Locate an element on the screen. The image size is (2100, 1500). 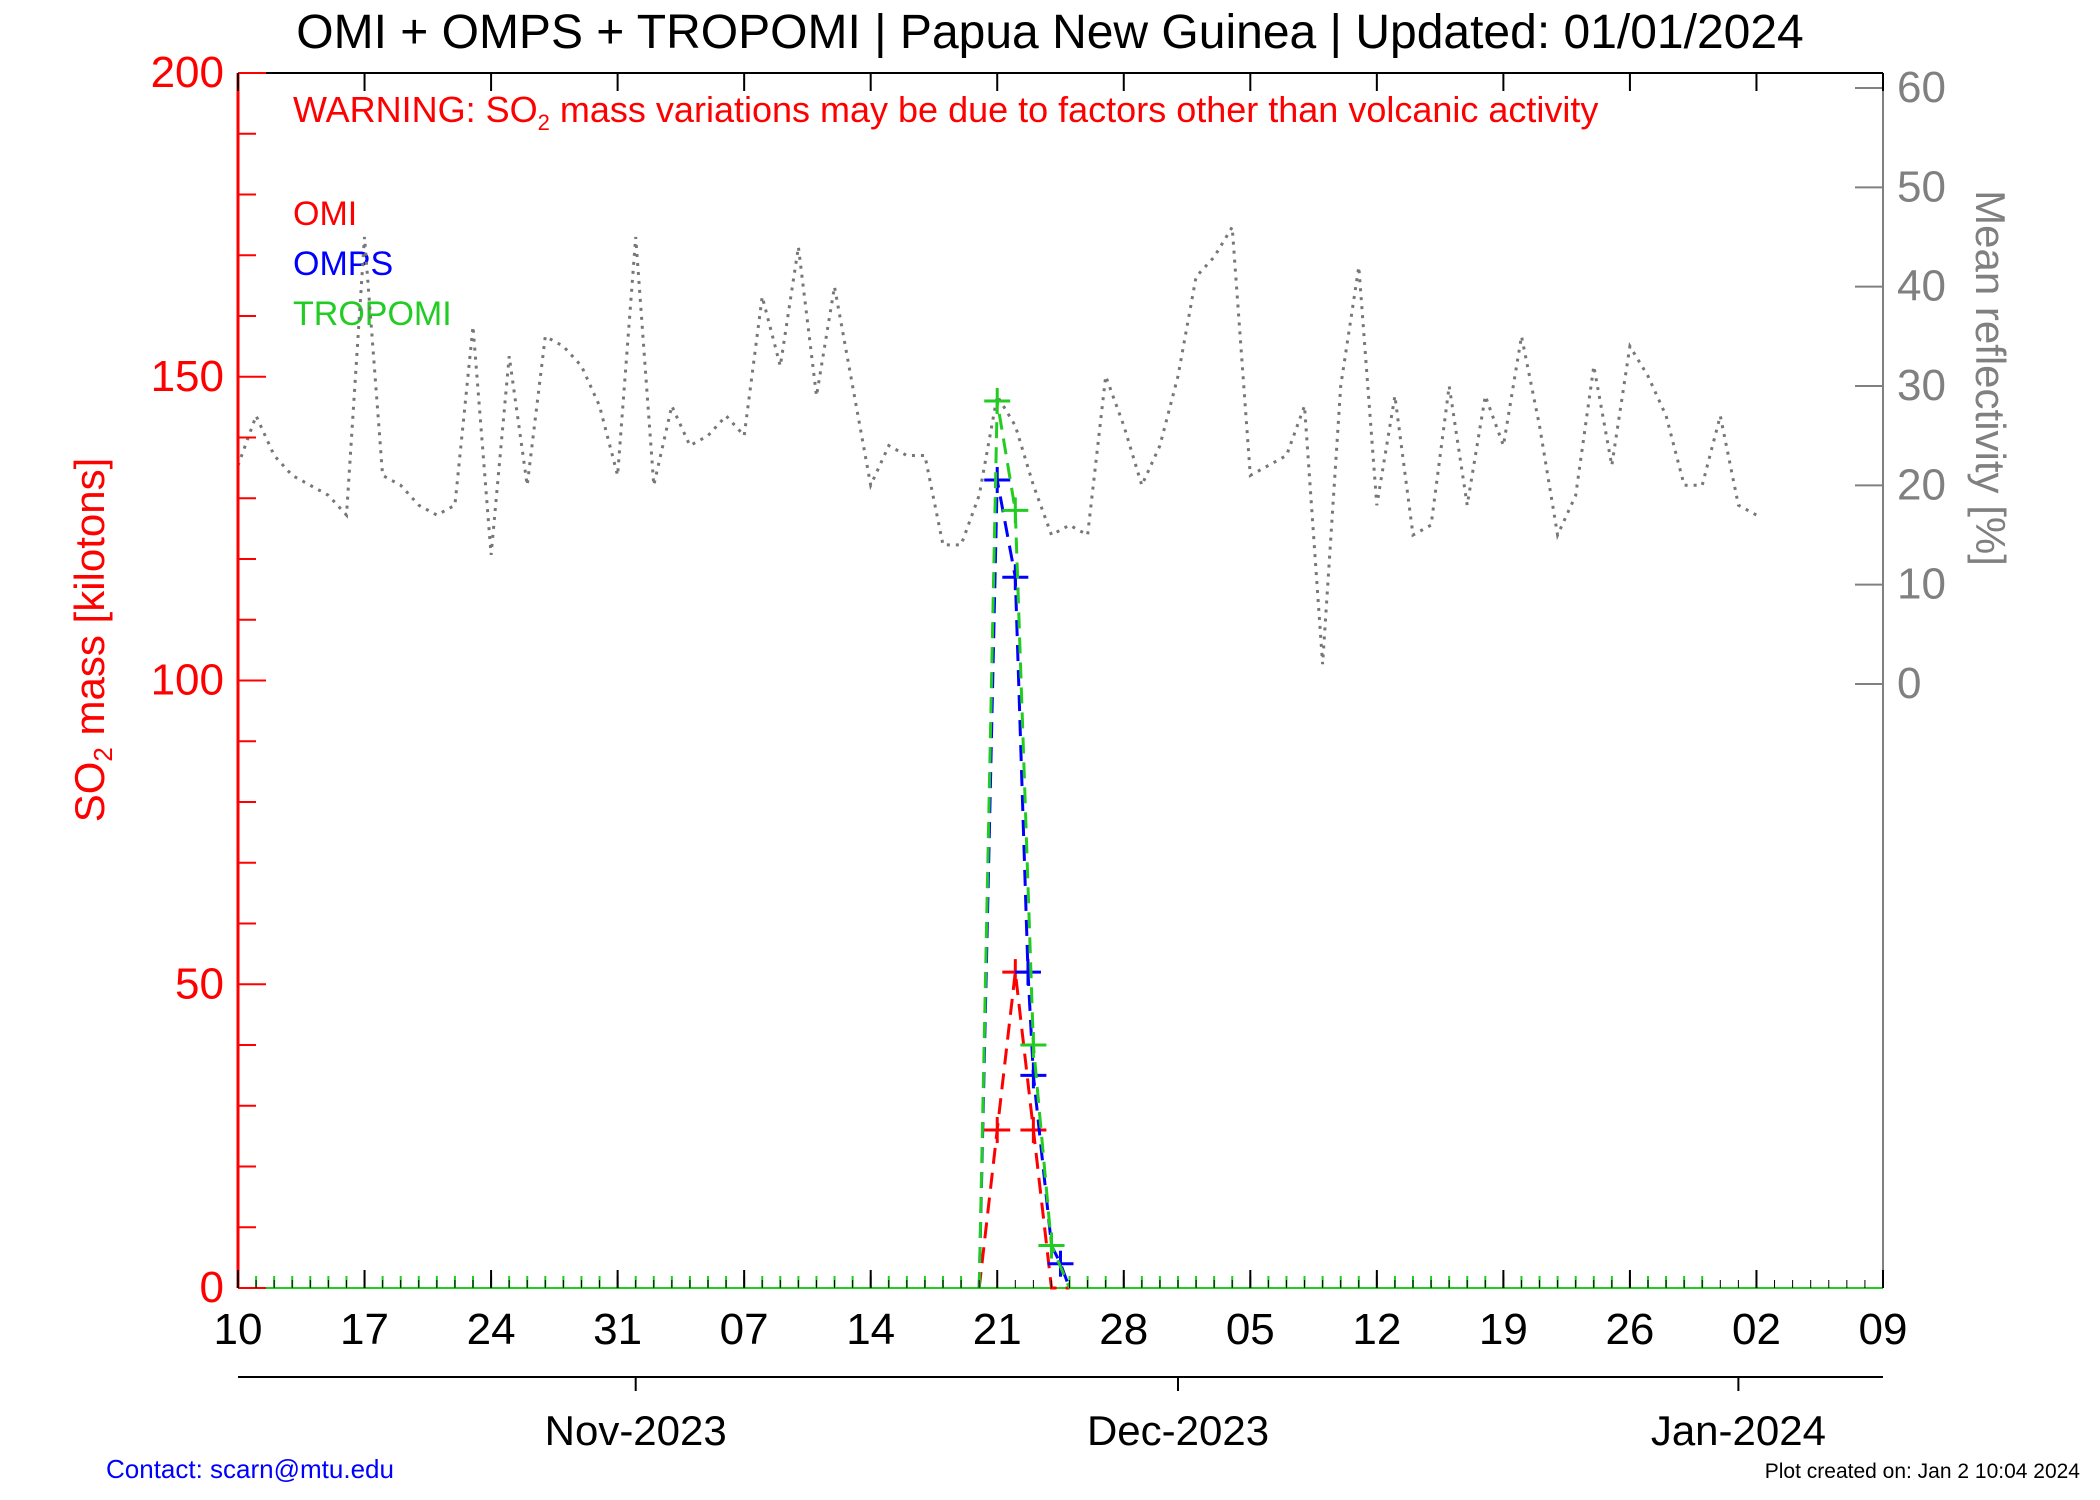
y2-tick-label: 20 is located at coordinates (1921, 484).